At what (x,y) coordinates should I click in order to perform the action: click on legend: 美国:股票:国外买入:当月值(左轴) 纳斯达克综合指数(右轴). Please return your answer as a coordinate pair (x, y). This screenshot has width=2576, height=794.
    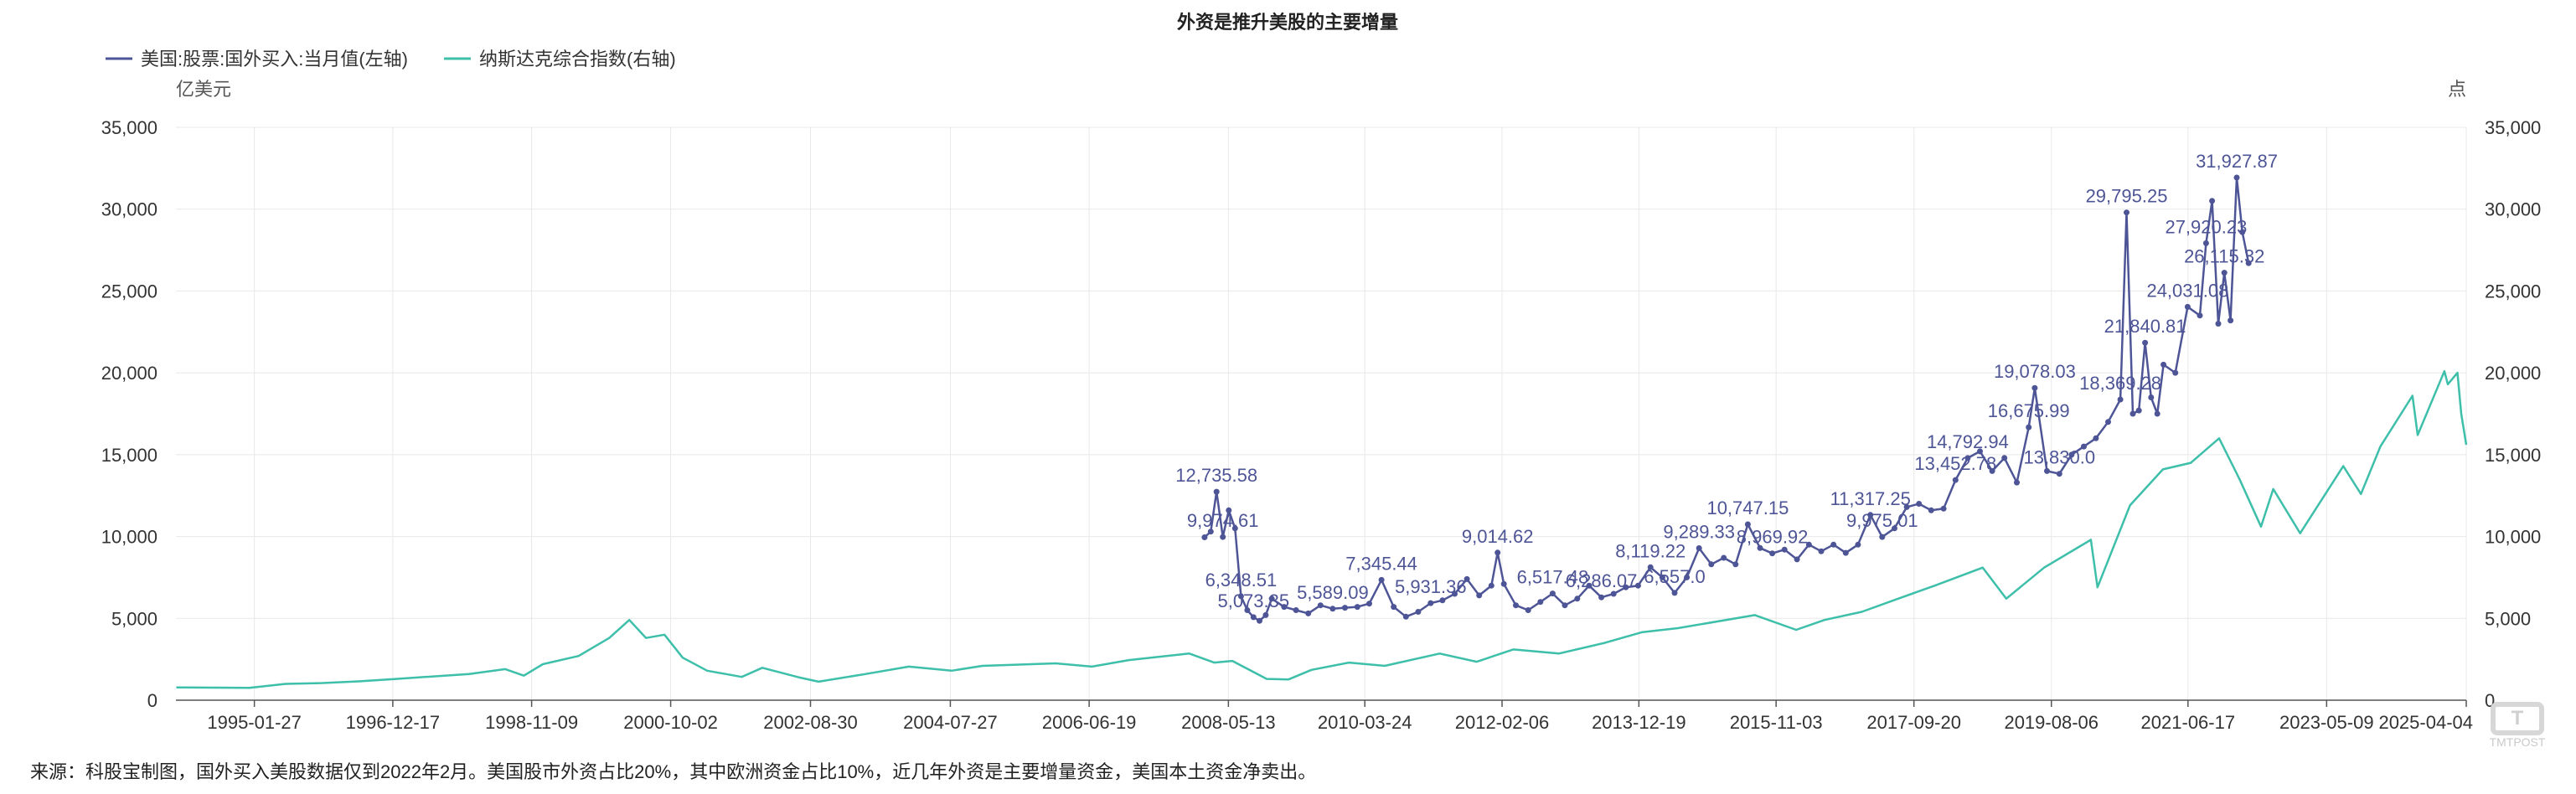
    Looking at the image, I should click on (391, 59).